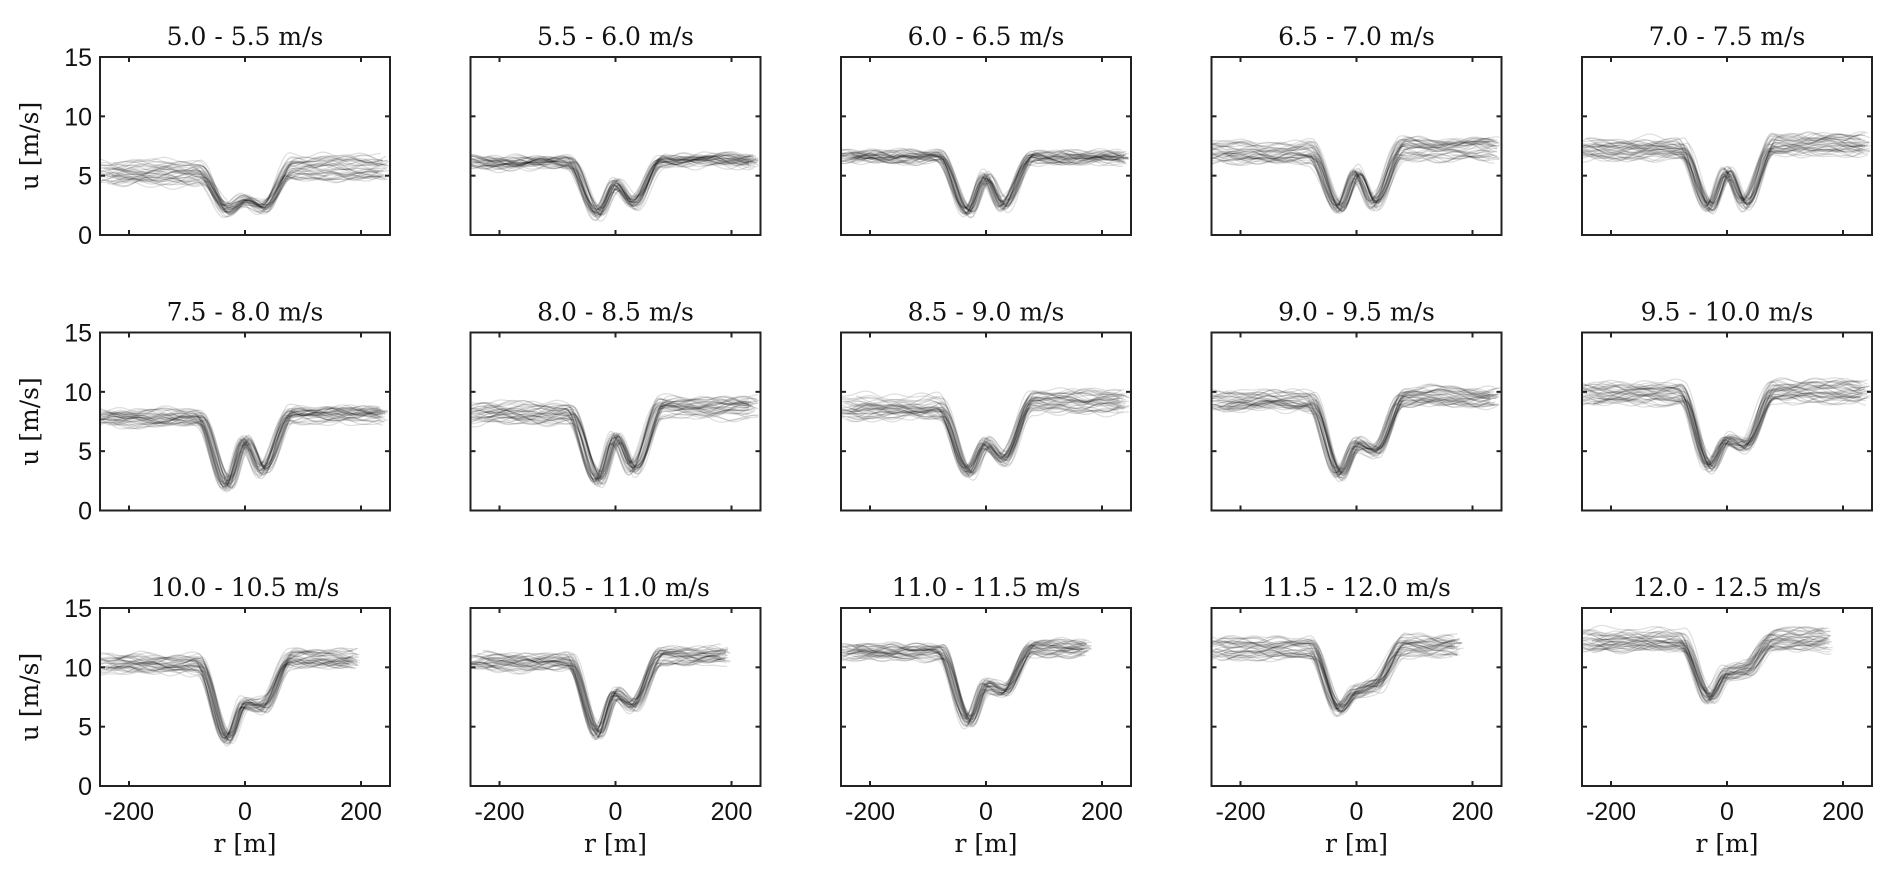  What do you see at coordinates (1240, 812) in the screenshot?
I see `x-tick-label: -200` at bounding box center [1240, 812].